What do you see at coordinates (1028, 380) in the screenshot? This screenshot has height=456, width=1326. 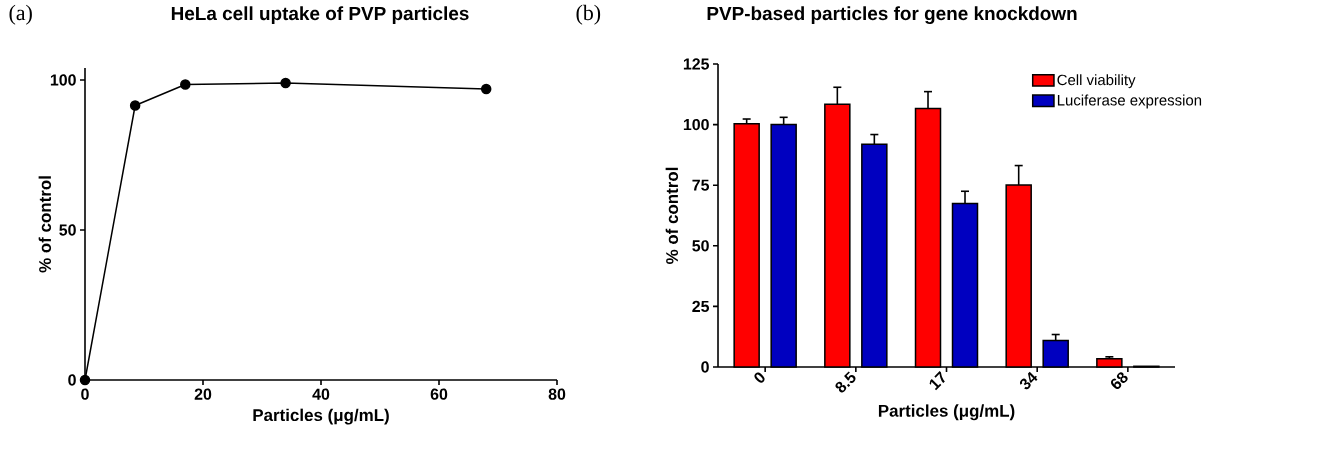 I see `x-tick-label: 34` at bounding box center [1028, 380].